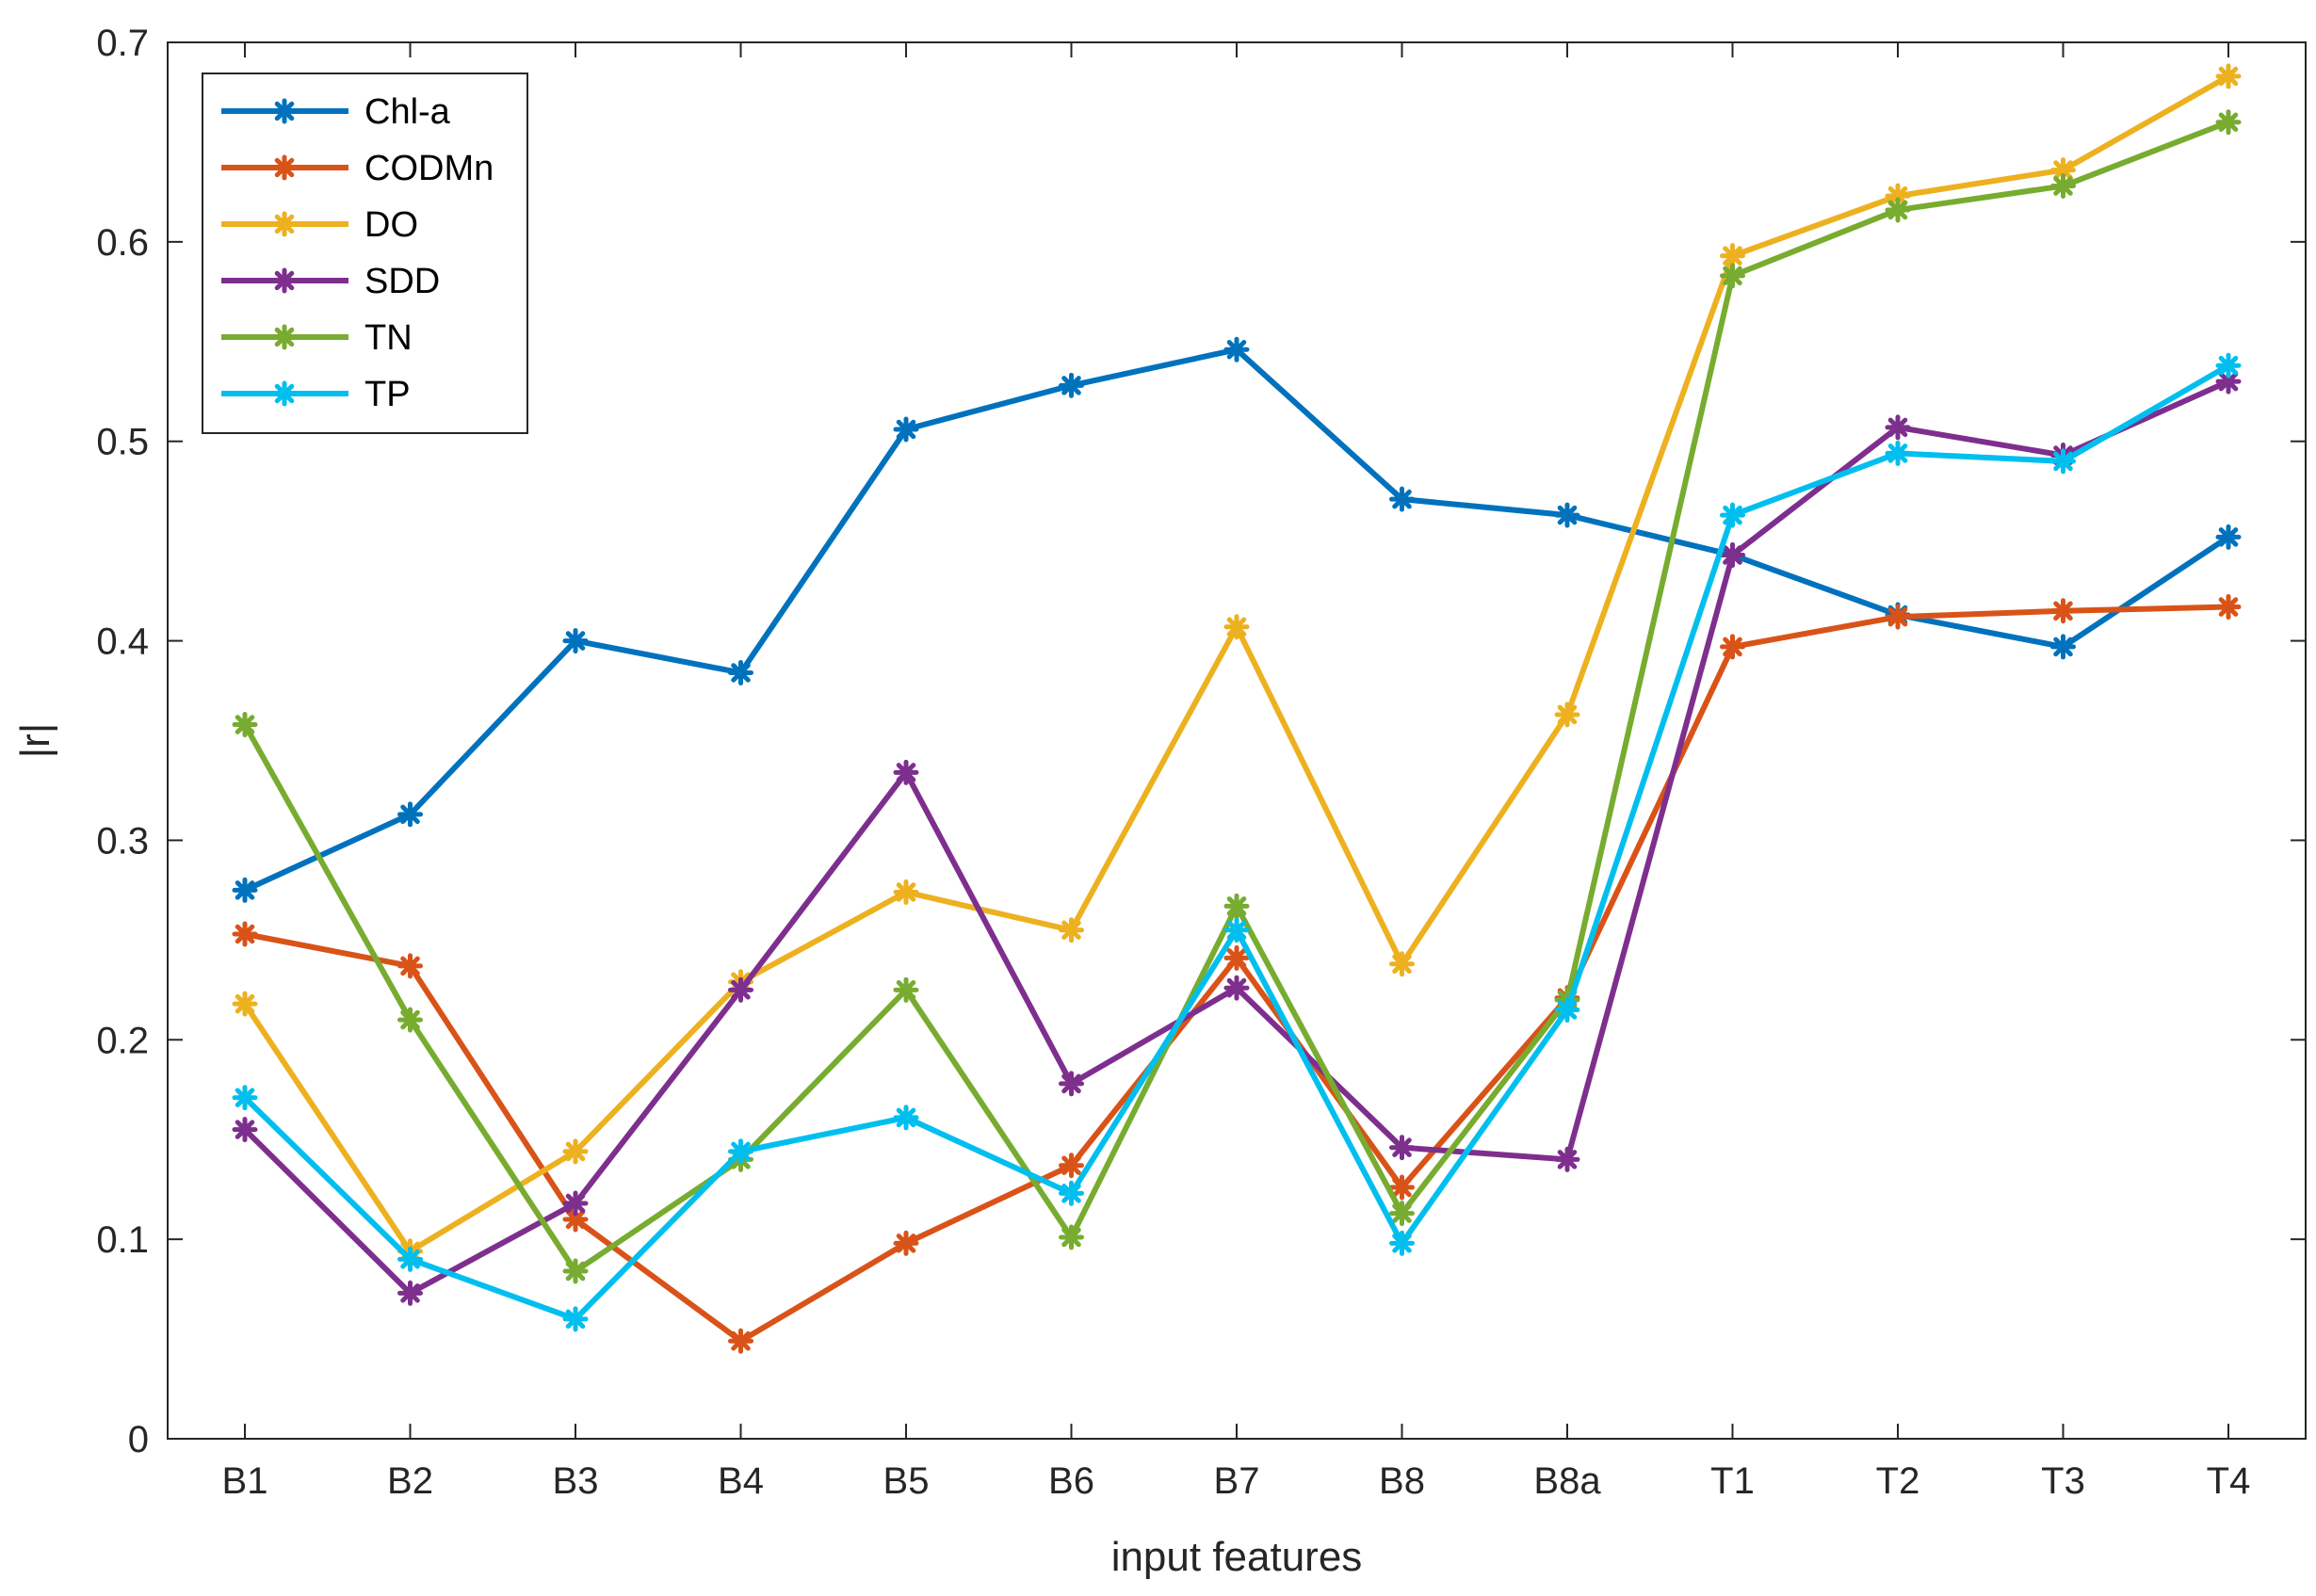 The image size is (2316, 1596). Describe the element at coordinates (1567, 515) in the screenshot. I see `data-point-chl-a-b8a` at that location.